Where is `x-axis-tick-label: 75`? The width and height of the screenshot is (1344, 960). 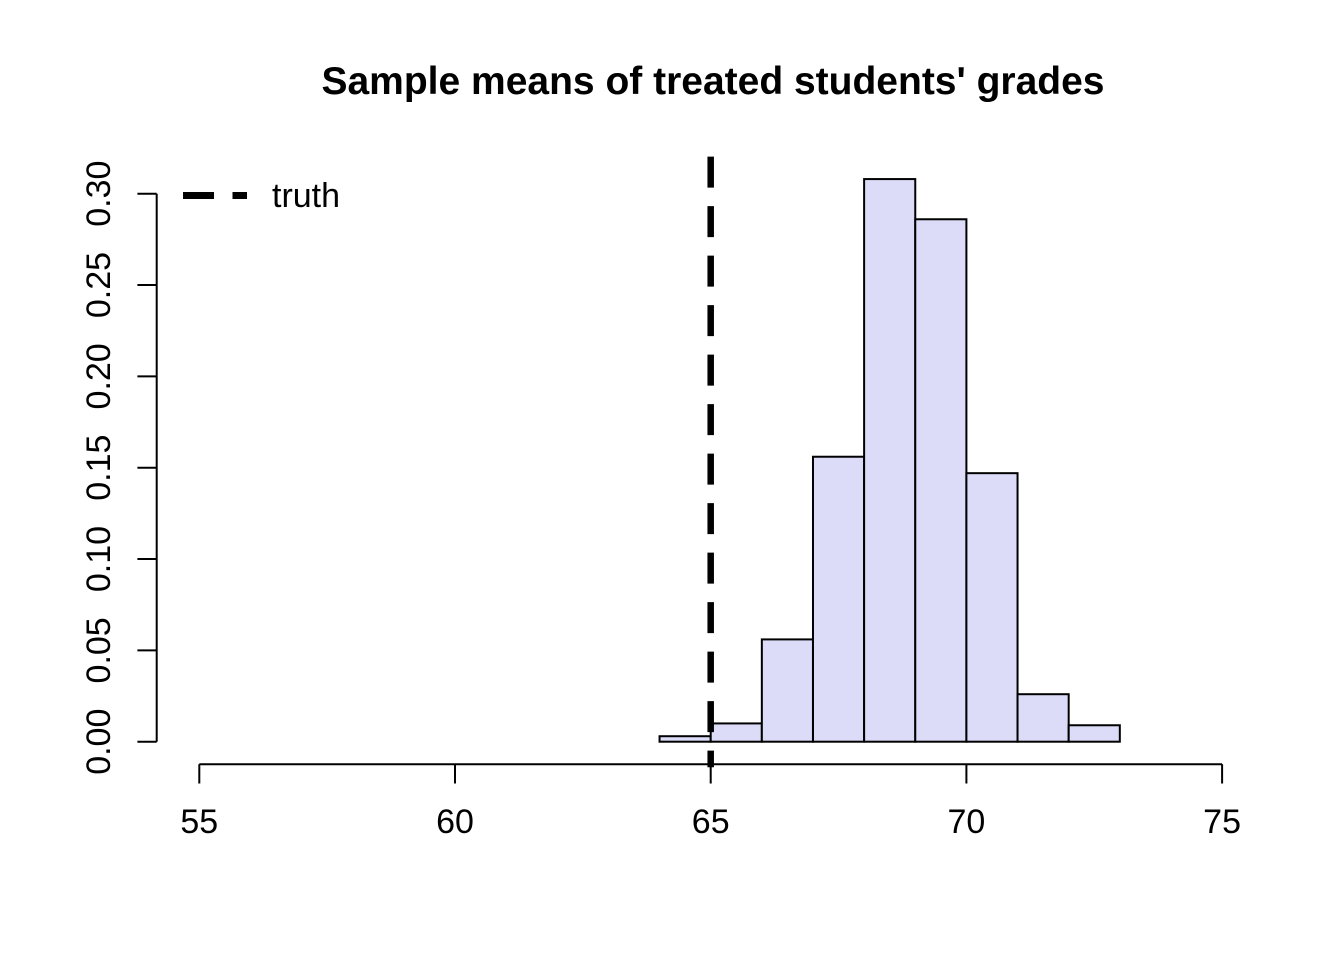
x-axis-tick-label: 75 is located at coordinates (1222, 822).